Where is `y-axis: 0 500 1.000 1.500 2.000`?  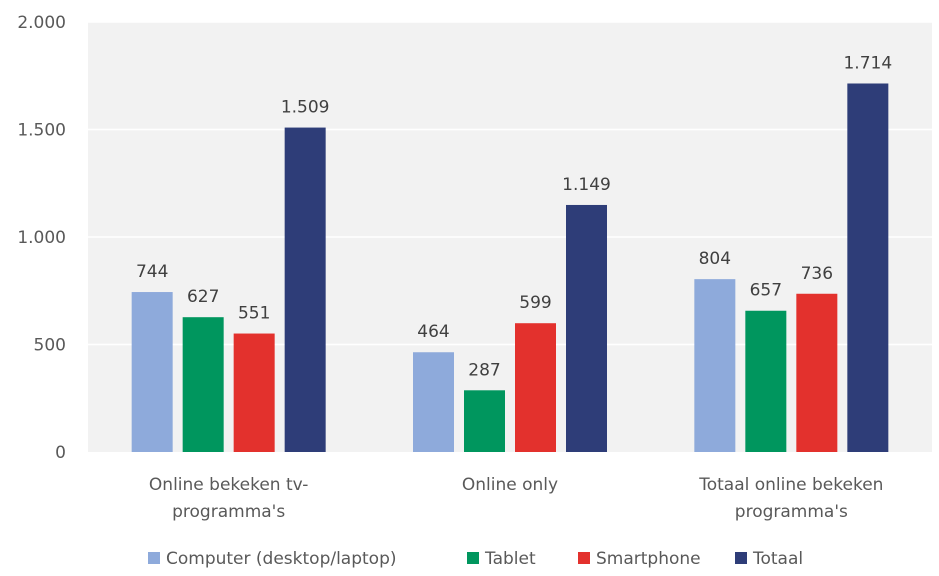 y-axis: 0 500 1.000 1.500 2.000 is located at coordinates (41, 238).